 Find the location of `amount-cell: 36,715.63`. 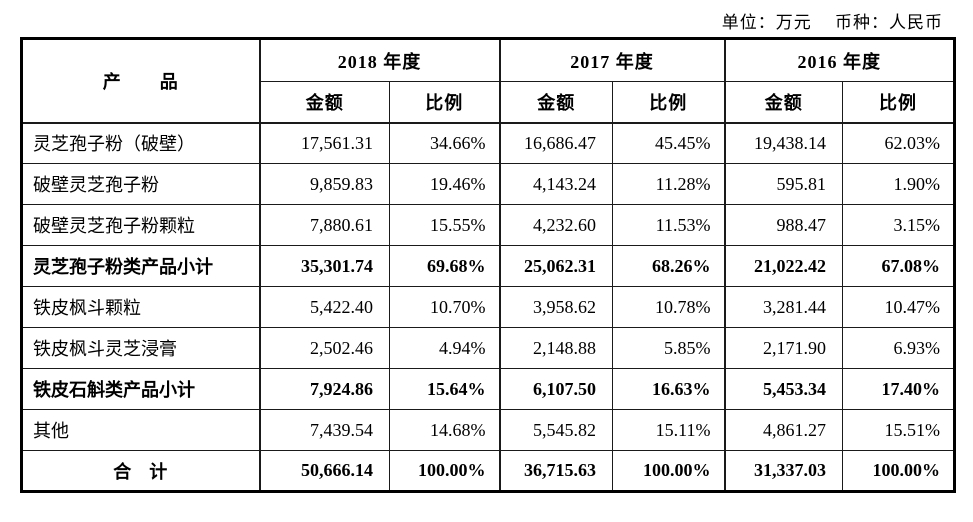

amount-cell: 36,715.63 is located at coordinates (555, 471).